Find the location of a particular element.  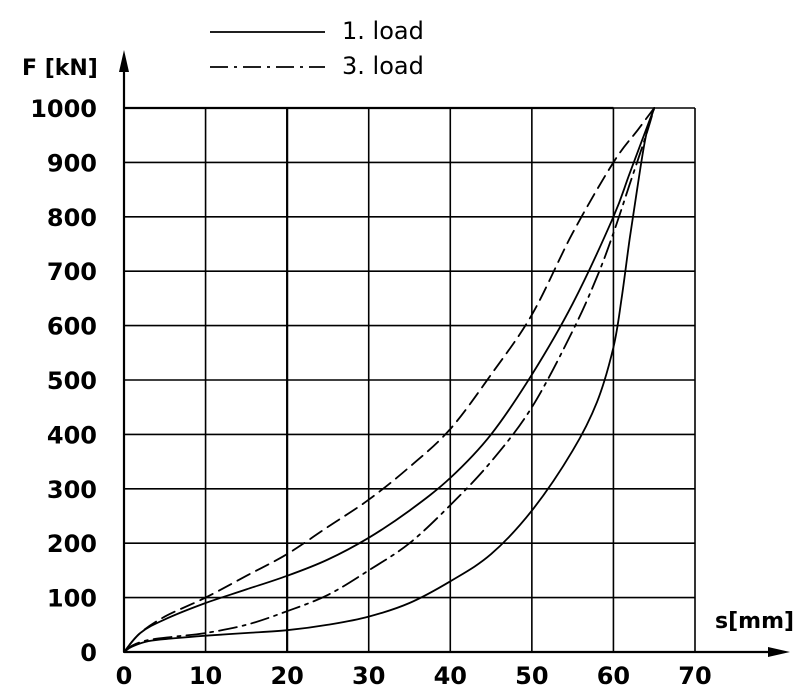

y-tick-label: 800 is located at coordinates (72, 218).